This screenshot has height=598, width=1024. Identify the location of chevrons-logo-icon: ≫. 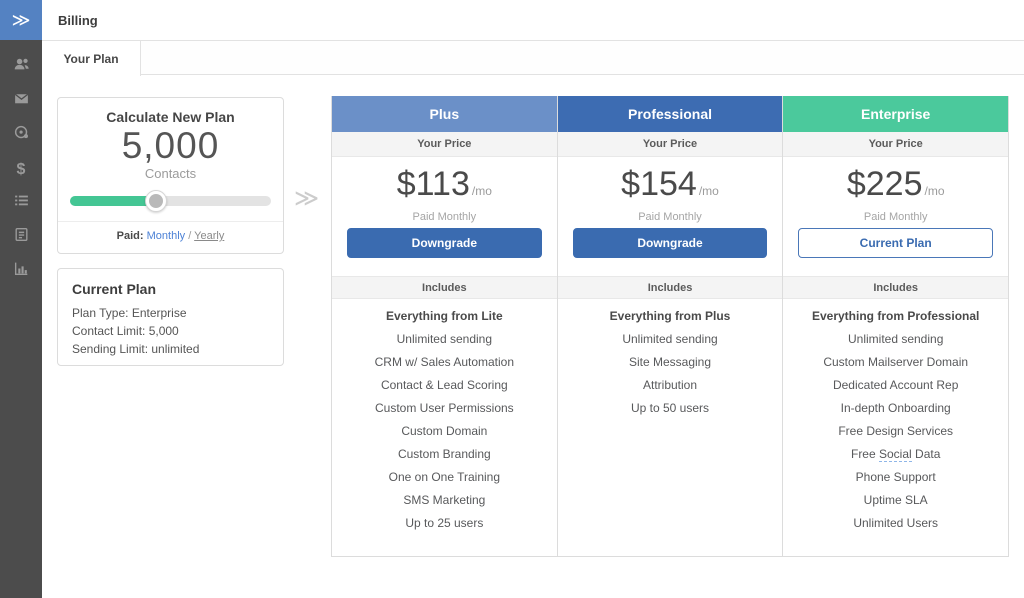
(21, 19).